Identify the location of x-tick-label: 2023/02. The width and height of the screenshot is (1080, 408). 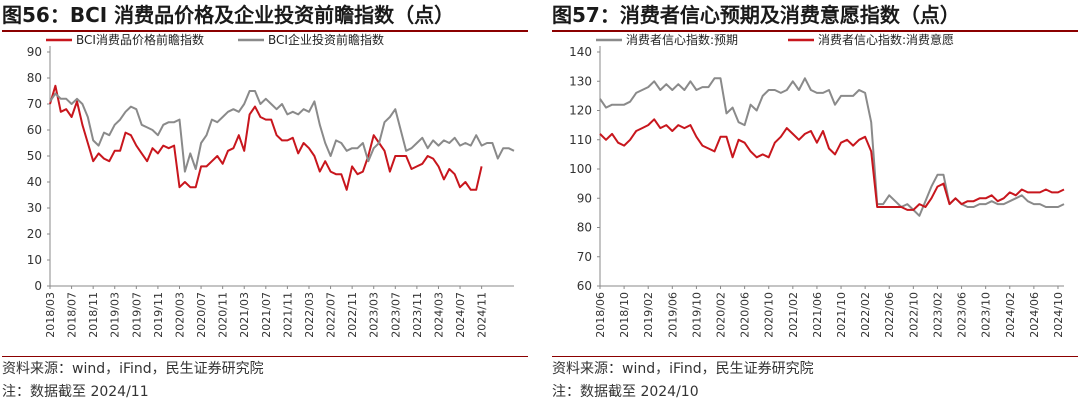
(937, 315).